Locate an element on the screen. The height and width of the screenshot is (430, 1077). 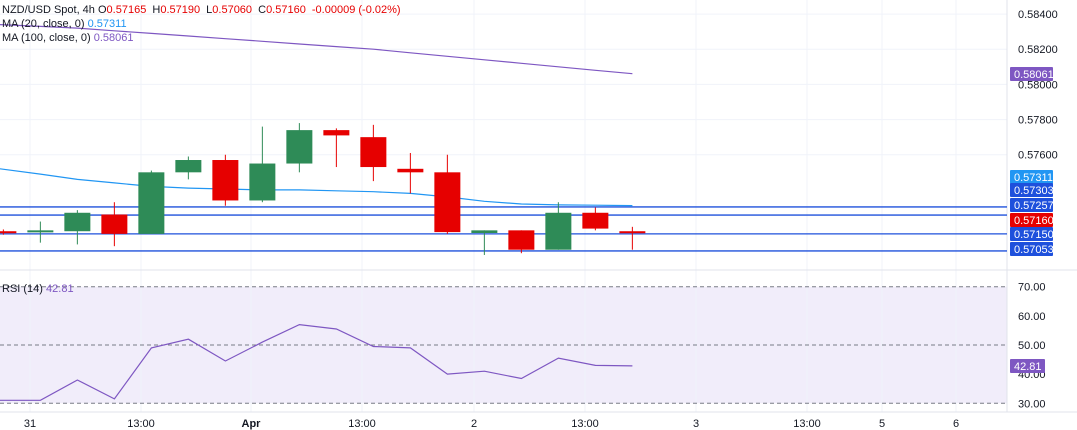
price-label-text: 0.57257 is located at coordinates (1034, 206).